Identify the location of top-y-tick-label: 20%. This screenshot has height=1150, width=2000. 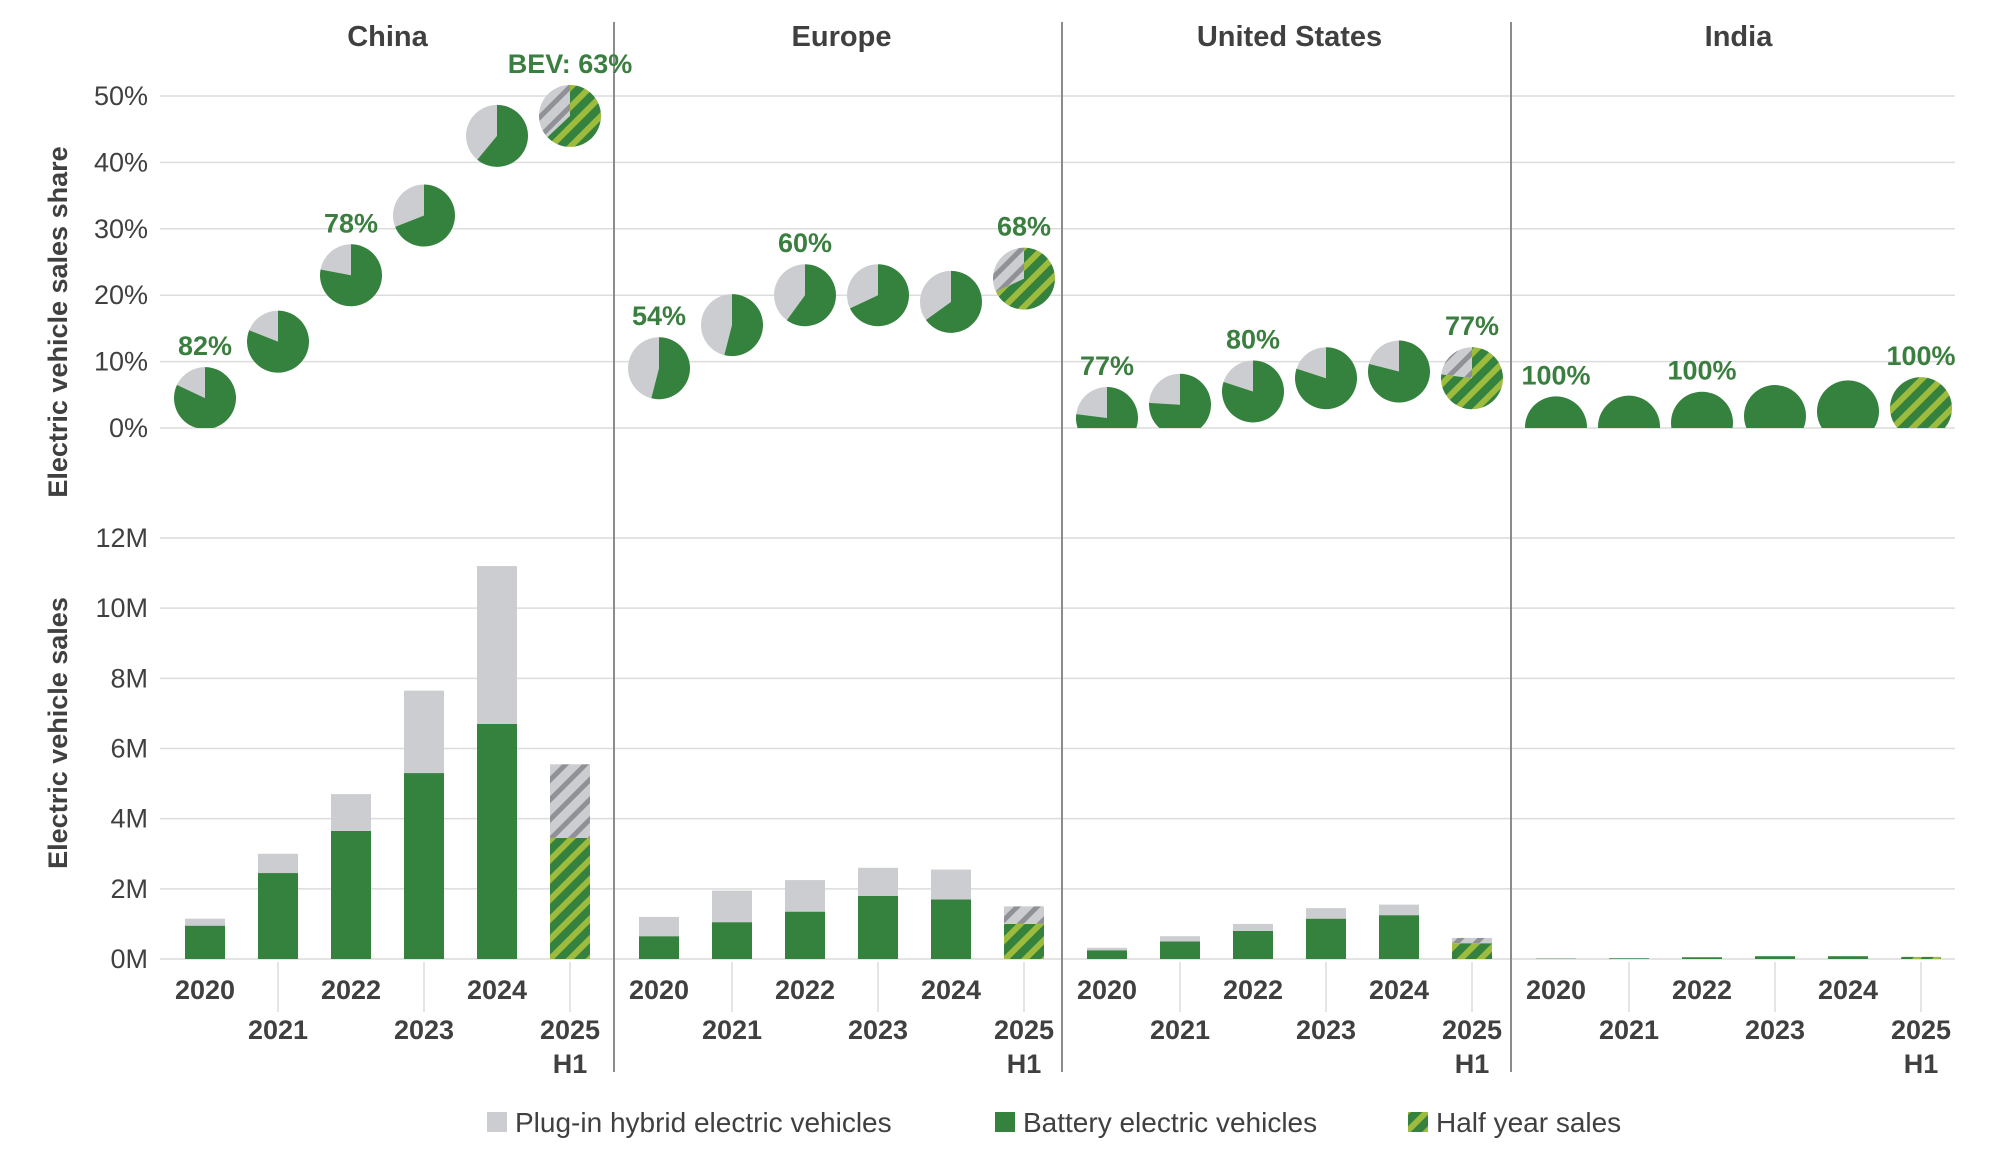
(121, 295).